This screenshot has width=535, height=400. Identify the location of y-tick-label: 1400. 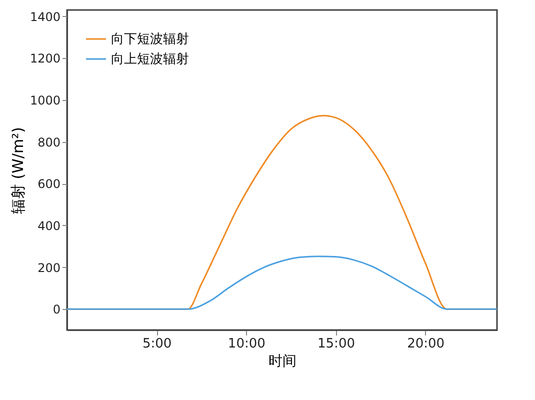
(45, 17).